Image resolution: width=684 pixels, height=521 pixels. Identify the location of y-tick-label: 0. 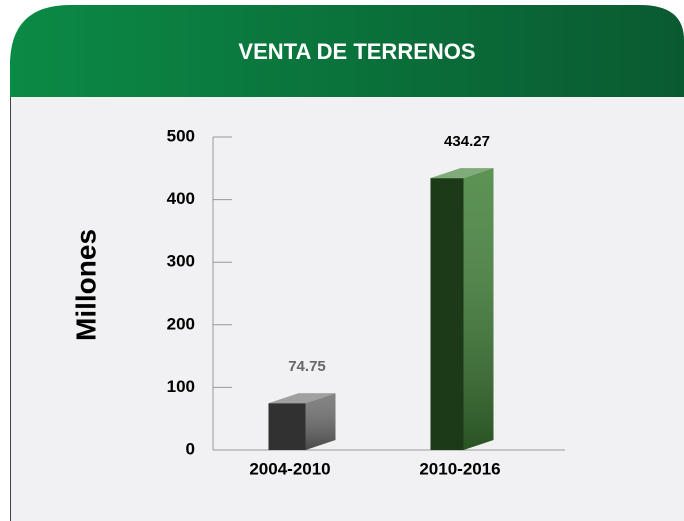
(190, 448).